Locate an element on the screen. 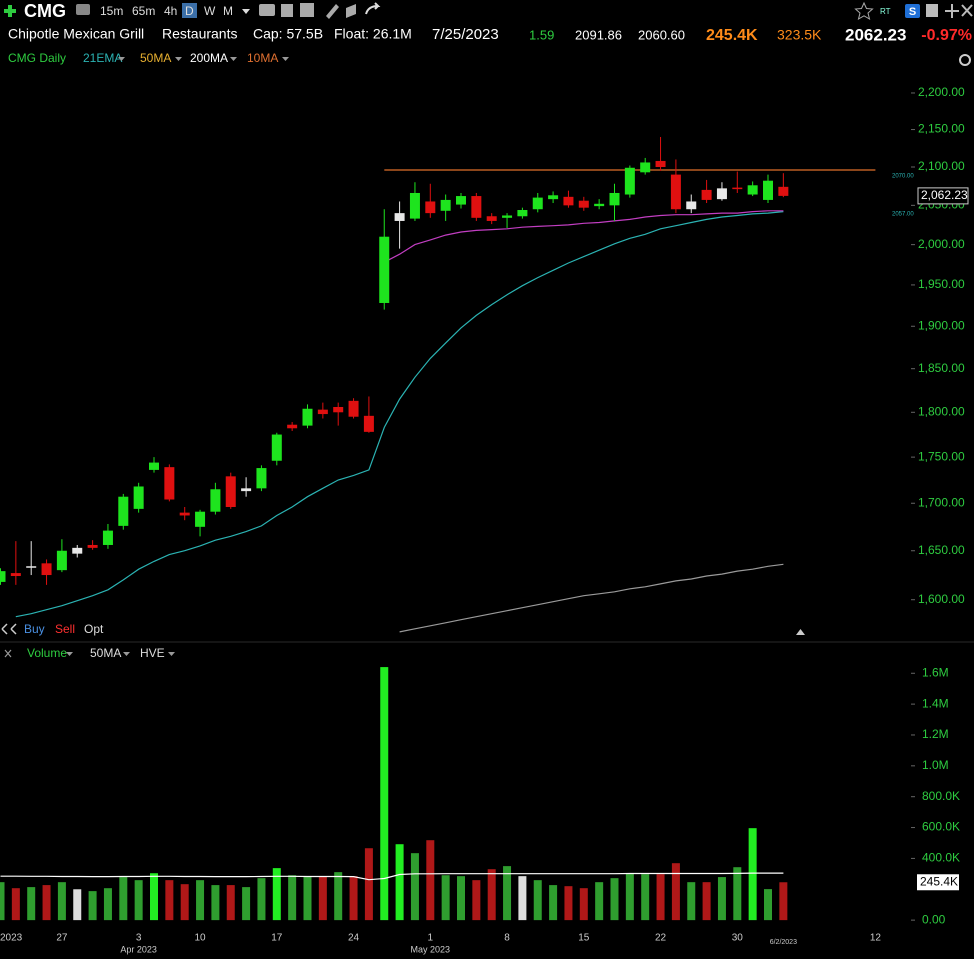 This screenshot has width=974, height=959. save-icon is located at coordinates (932, 10).